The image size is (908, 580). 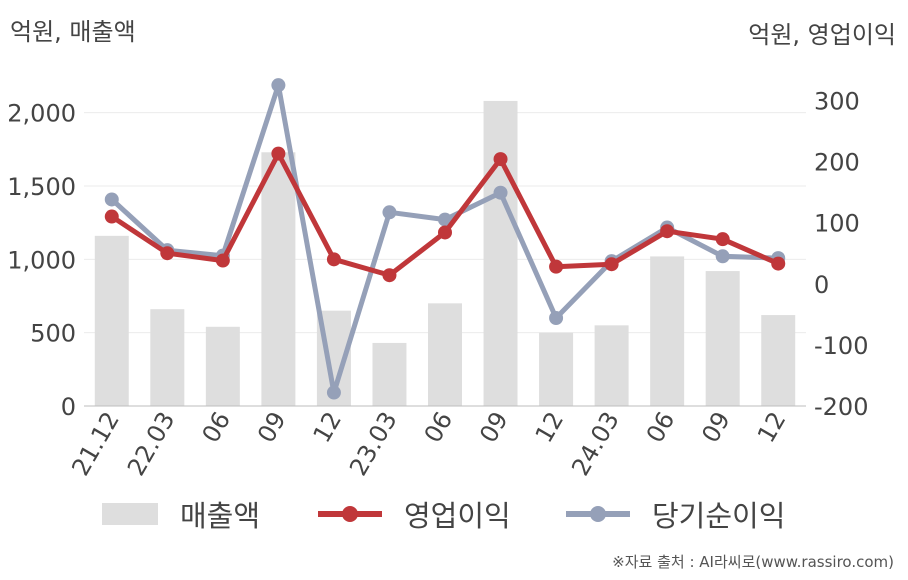 I want to click on left-axis-tick-label: 1,000, so click(x=41, y=260).